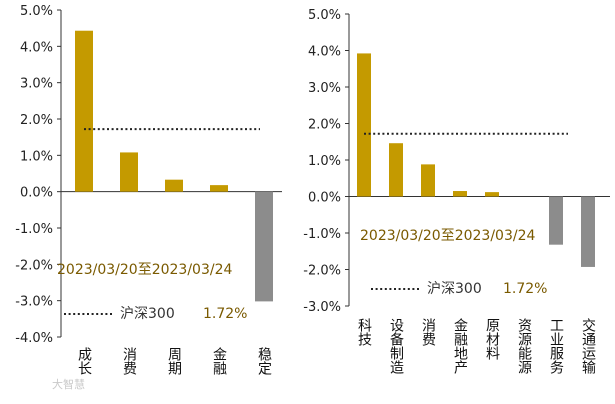  Describe the element at coordinates (492, 194) in the screenshot. I see `bar-原材料` at that location.